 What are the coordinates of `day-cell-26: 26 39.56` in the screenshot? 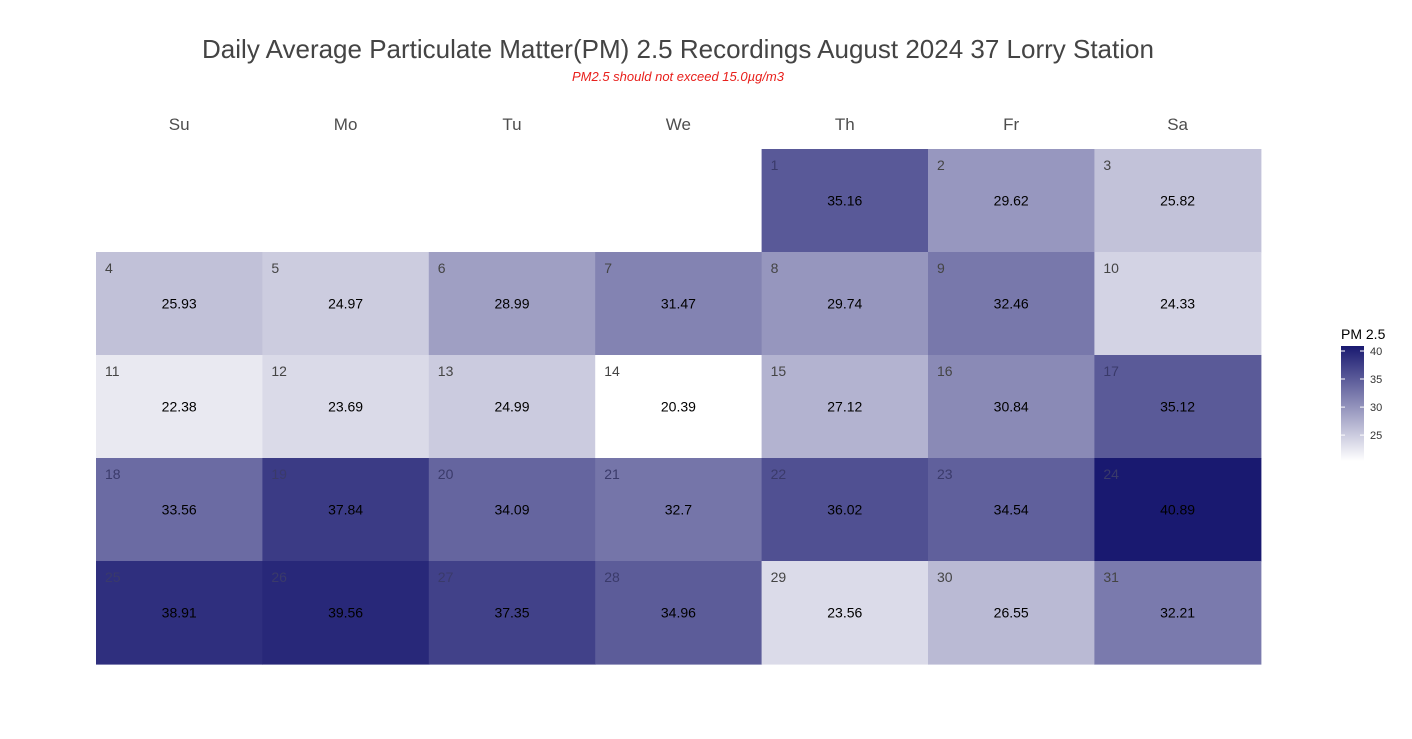 It's located at (346, 613).